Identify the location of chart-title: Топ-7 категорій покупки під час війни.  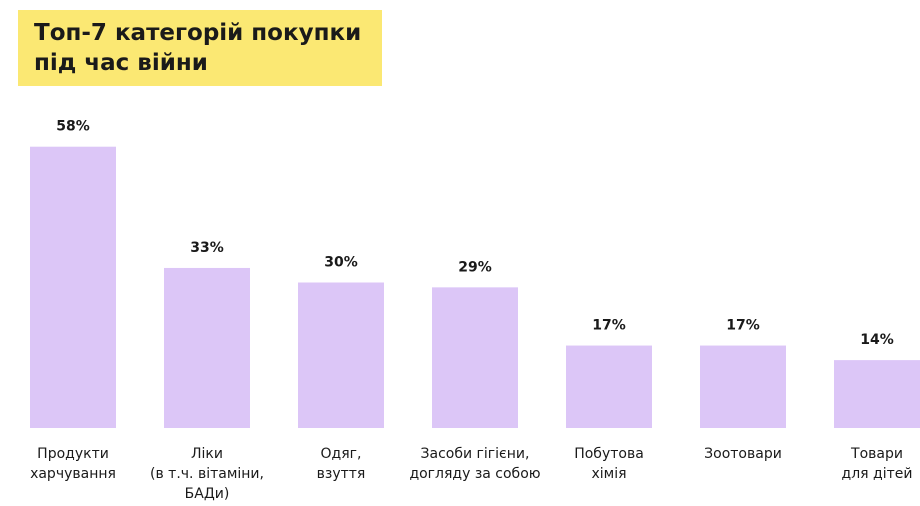
(197, 48).